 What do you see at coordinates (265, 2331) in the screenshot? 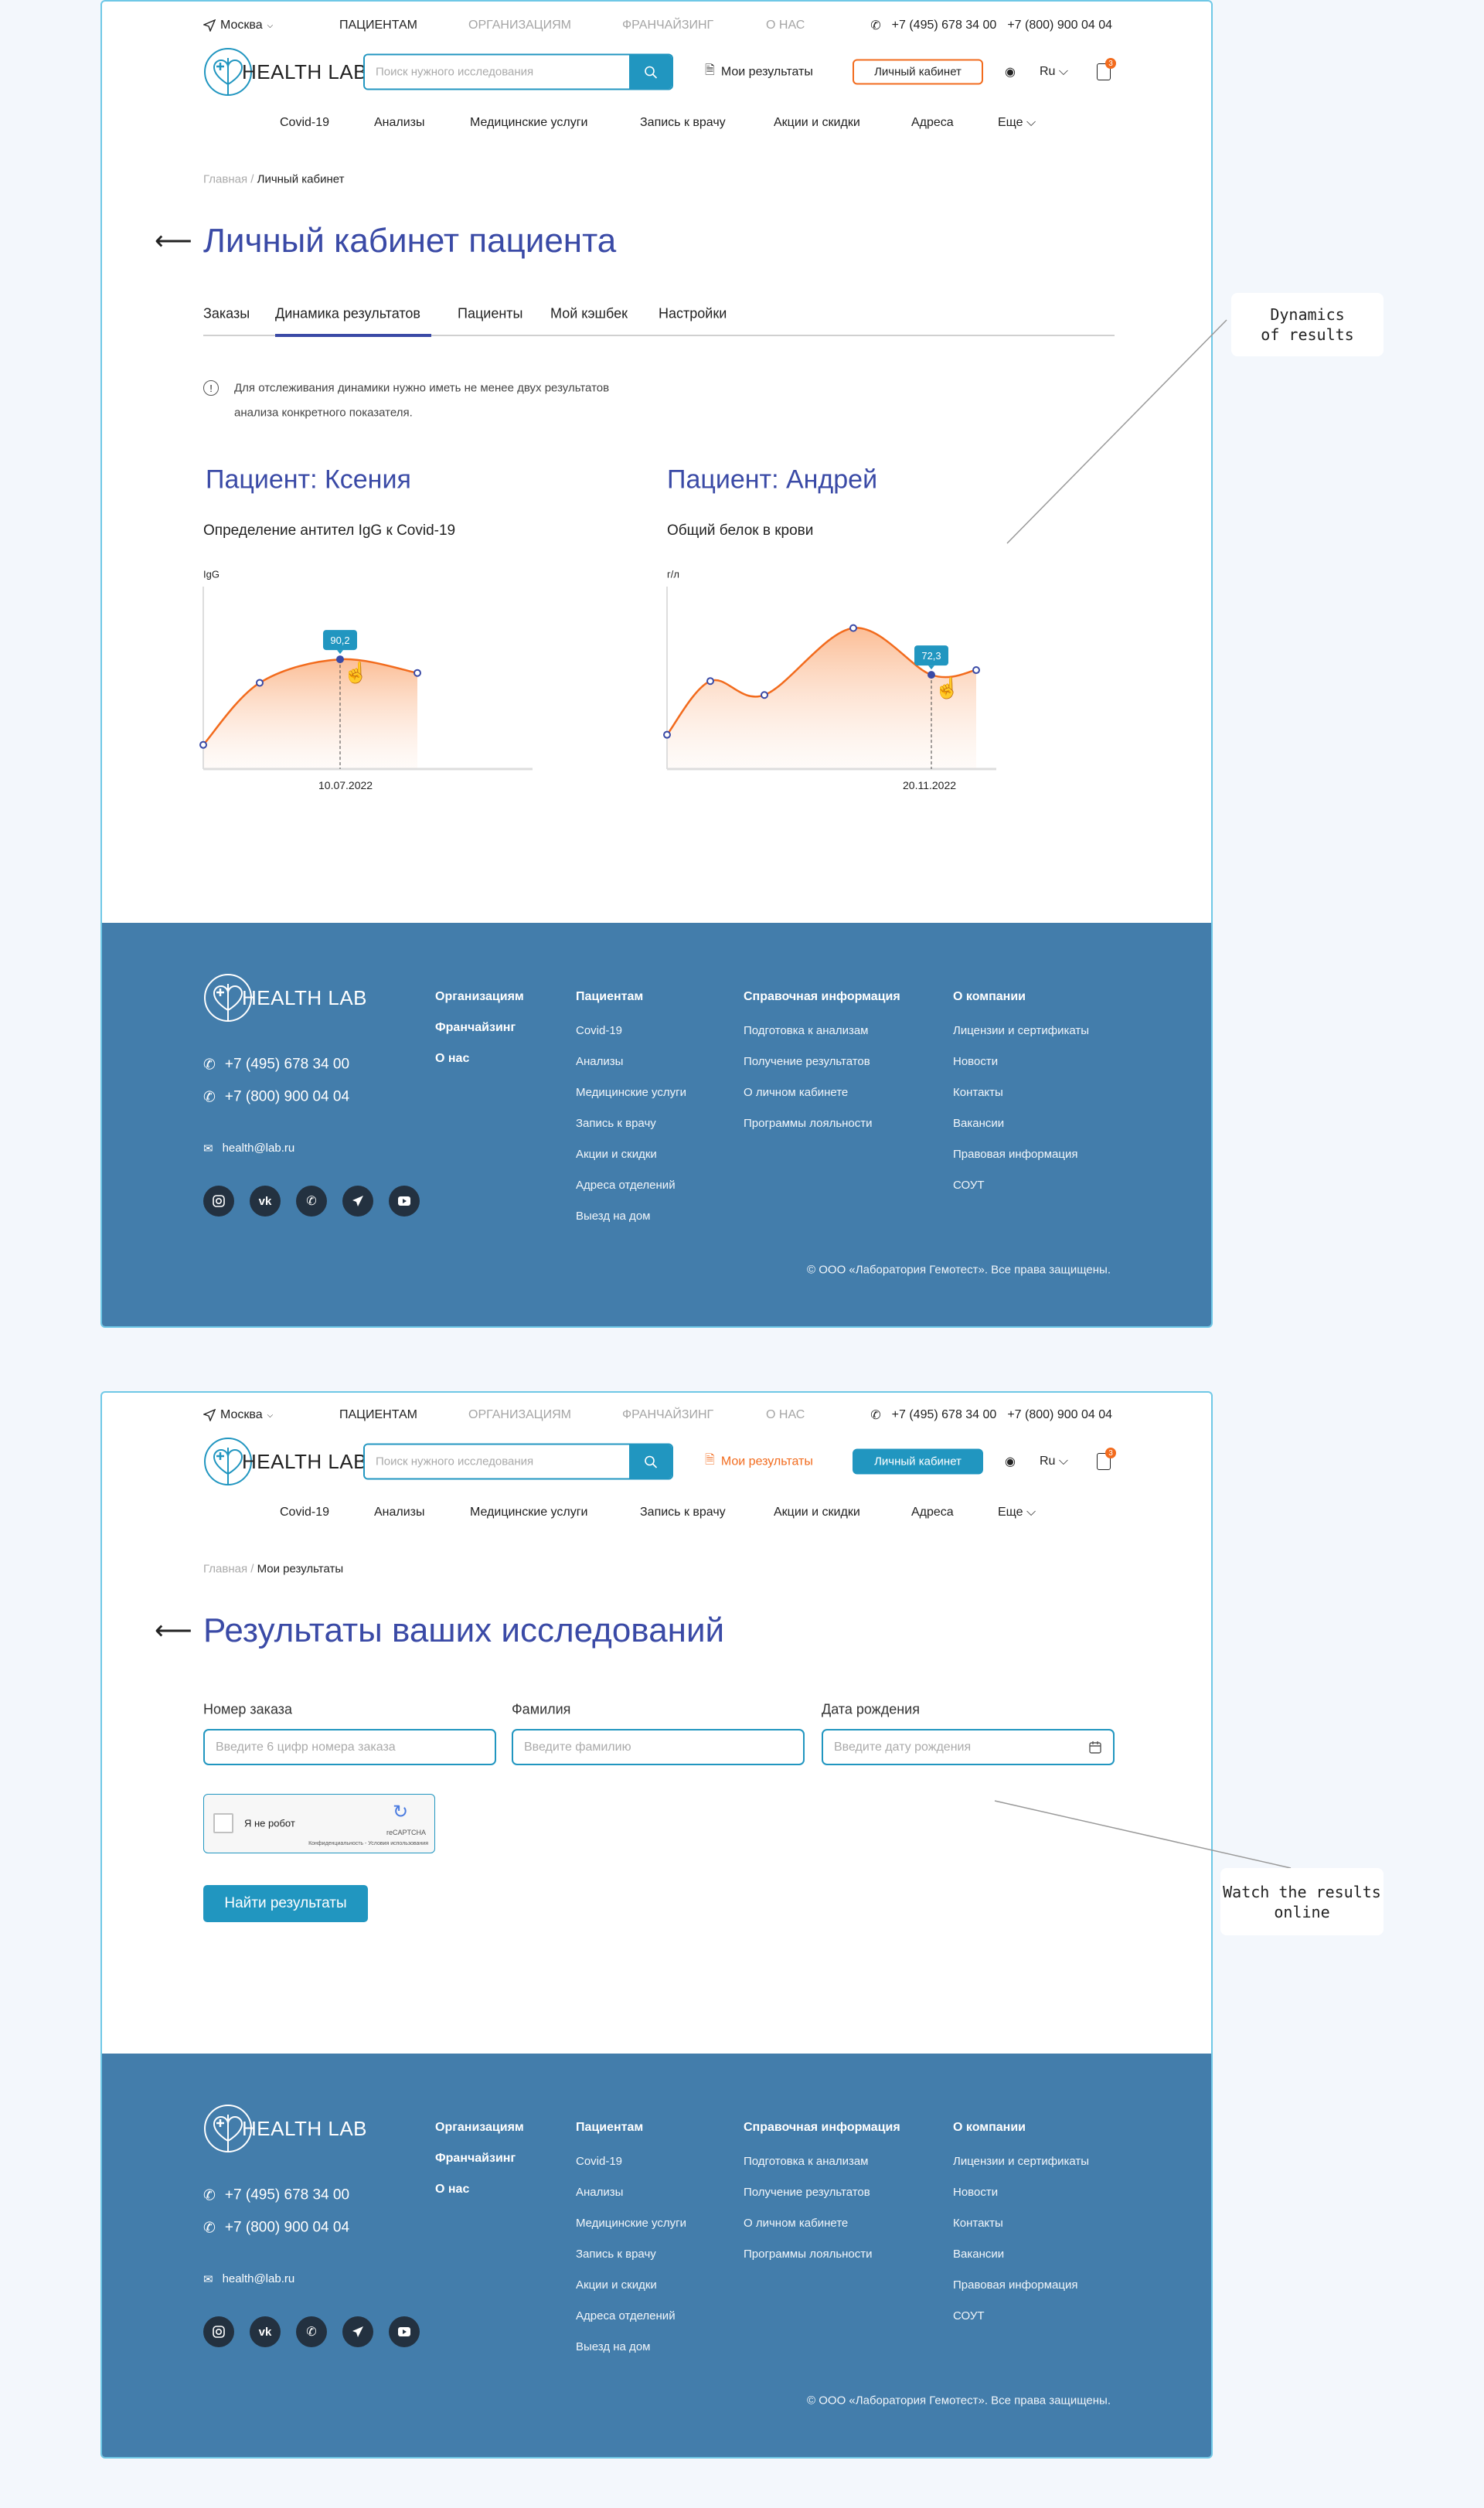
I see `vk-icon: vk` at bounding box center [265, 2331].